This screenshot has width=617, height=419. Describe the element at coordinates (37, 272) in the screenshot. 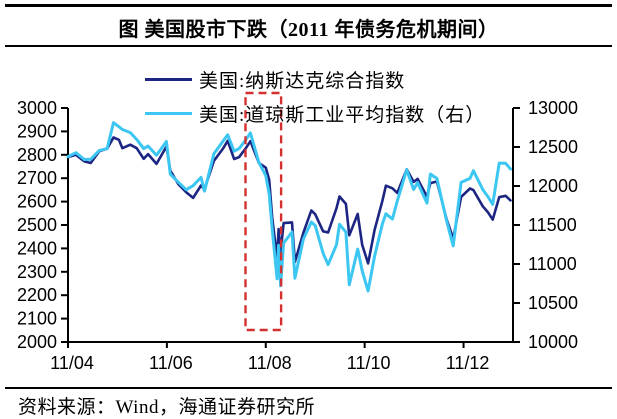

I see `y-axis-left-tick-label: 2300` at that location.